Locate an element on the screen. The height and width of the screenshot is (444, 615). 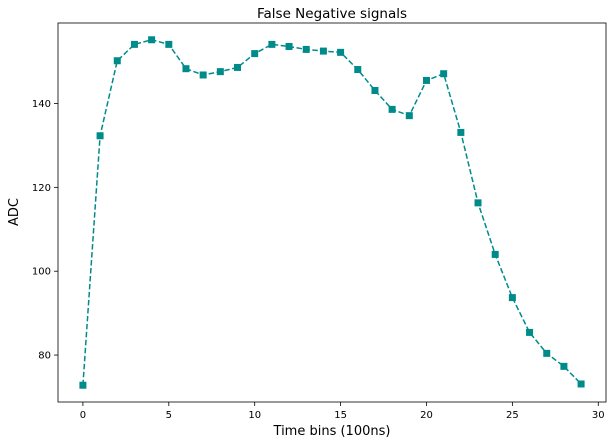
y-tick-label: 120 is located at coordinates (41, 188).